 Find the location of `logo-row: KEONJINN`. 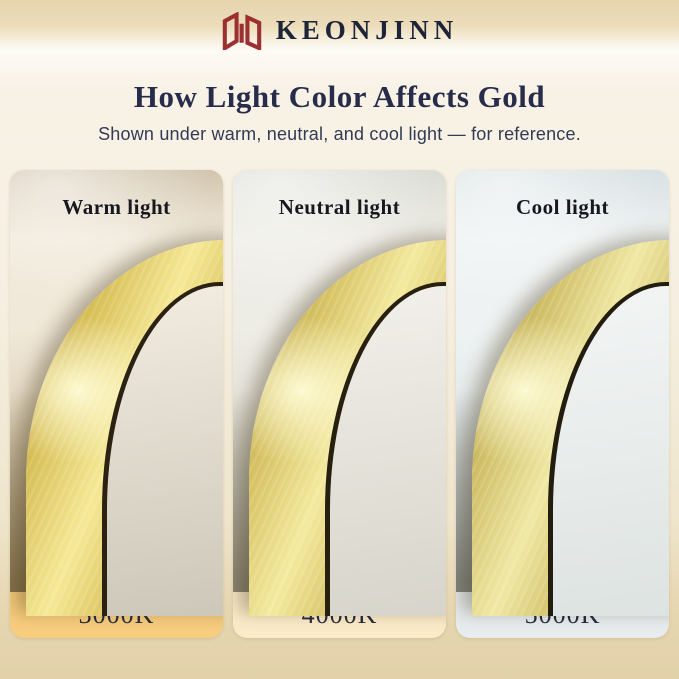

logo-row: KEONJINN is located at coordinates (339, 26).